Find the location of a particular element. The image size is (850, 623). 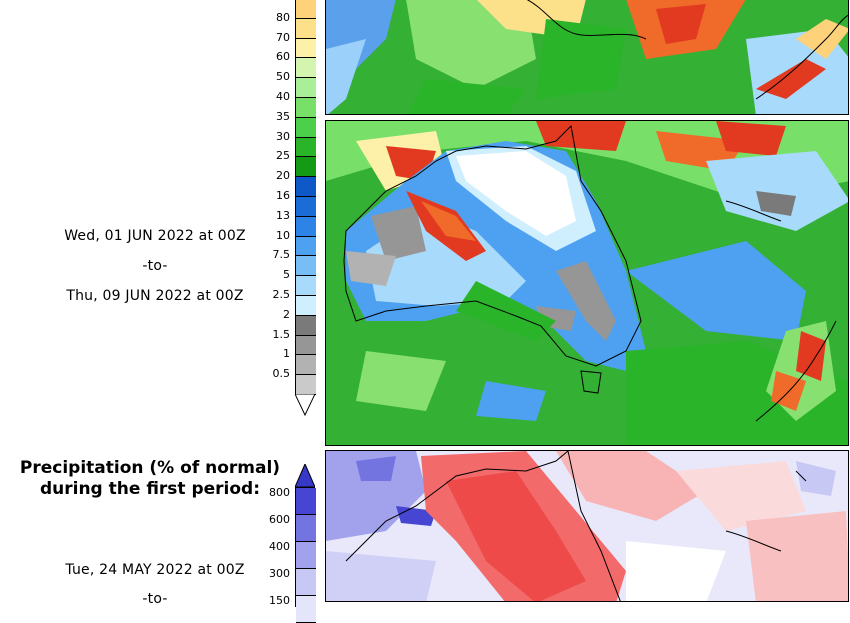

precip-tick-label: 70 is located at coordinates (283, 37).